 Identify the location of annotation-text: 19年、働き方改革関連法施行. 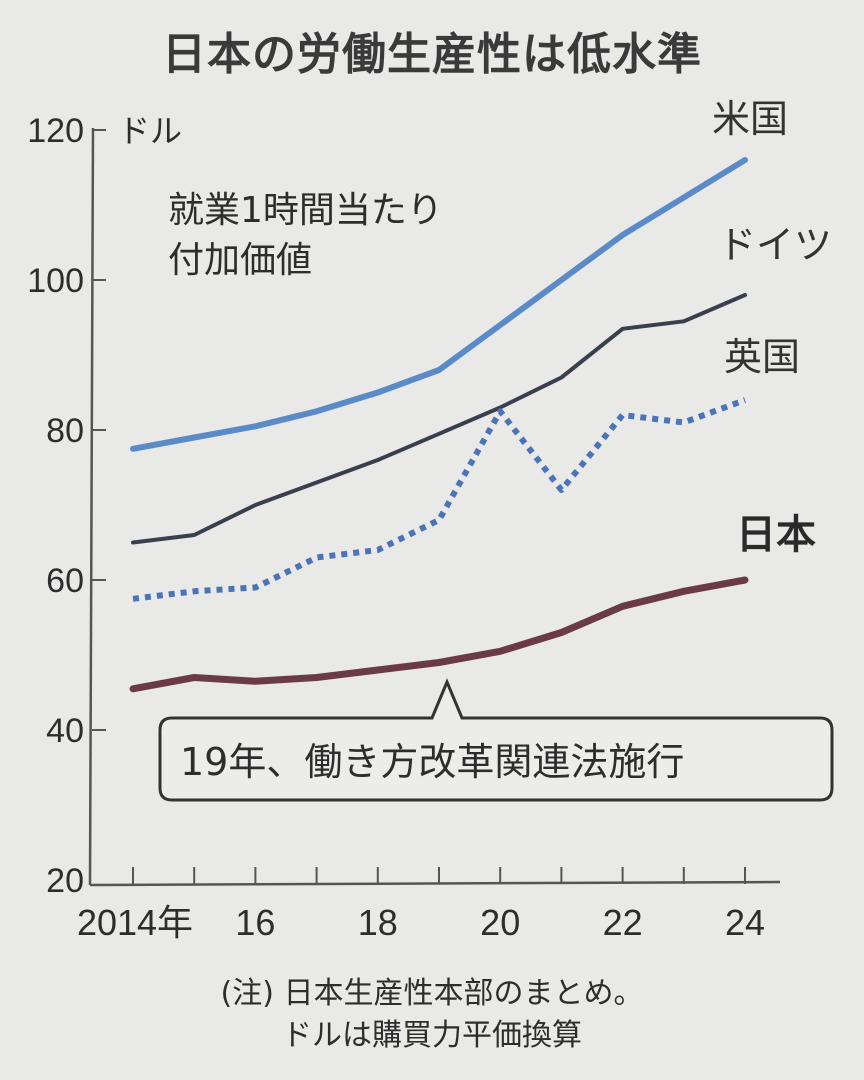
(432, 762).